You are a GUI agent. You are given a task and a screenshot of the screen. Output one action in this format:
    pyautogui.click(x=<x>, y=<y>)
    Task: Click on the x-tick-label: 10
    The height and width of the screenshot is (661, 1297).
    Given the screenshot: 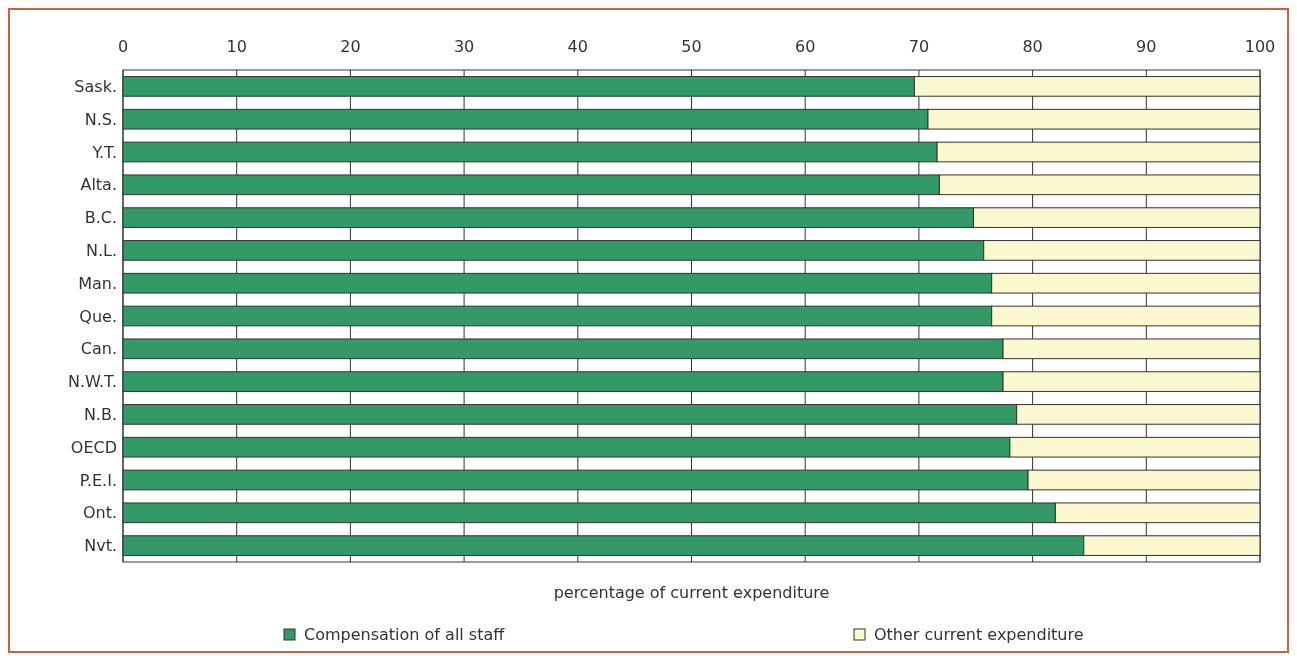 What is the action you would take?
    pyautogui.click(x=236, y=46)
    